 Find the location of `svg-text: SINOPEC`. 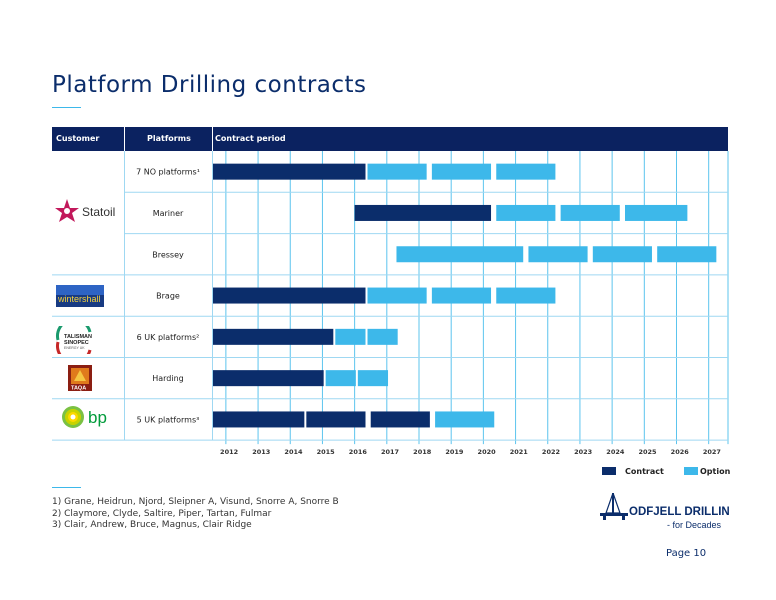

svg-text: SINOPEC is located at coordinates (76, 343).